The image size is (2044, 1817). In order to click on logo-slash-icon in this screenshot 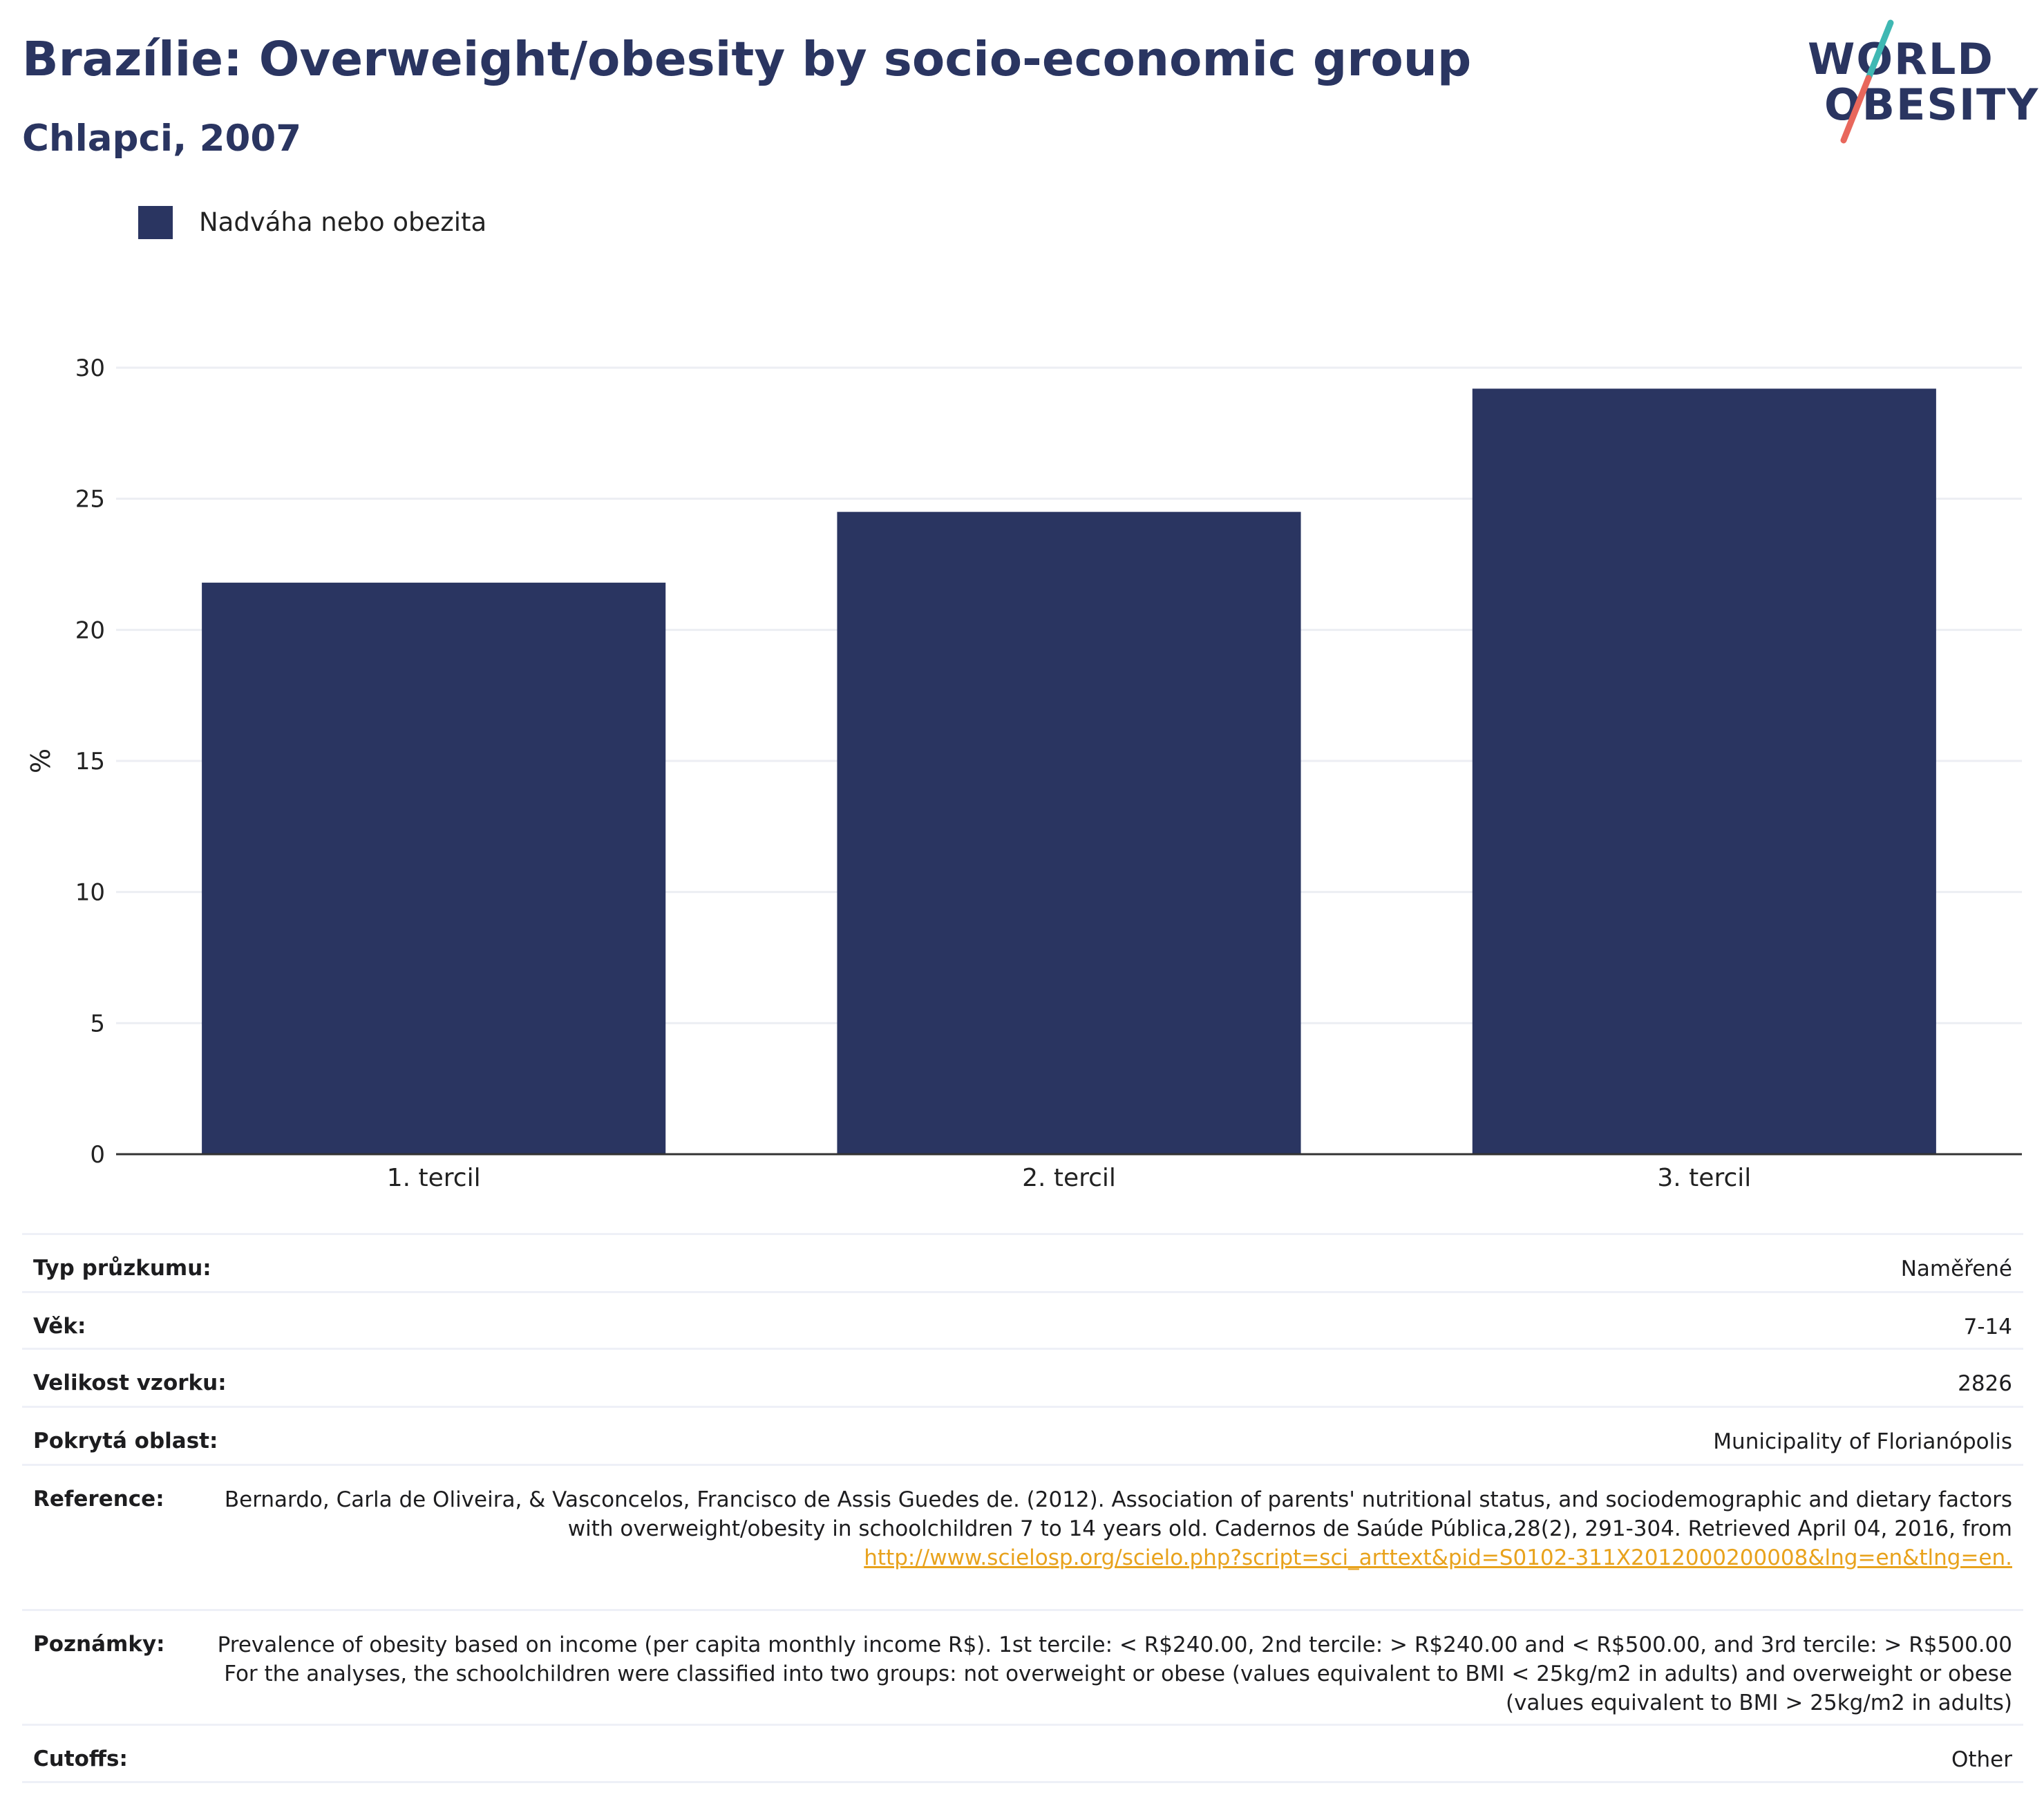, I will do `click(1867, 81)`.